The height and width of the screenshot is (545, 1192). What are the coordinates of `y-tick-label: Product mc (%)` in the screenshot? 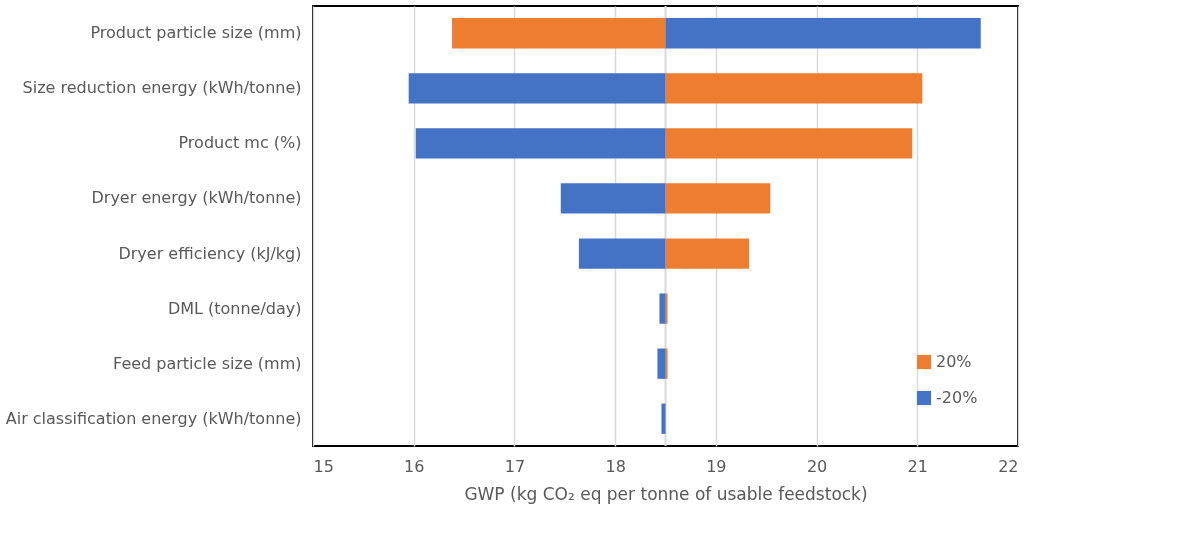 It's located at (240, 143).